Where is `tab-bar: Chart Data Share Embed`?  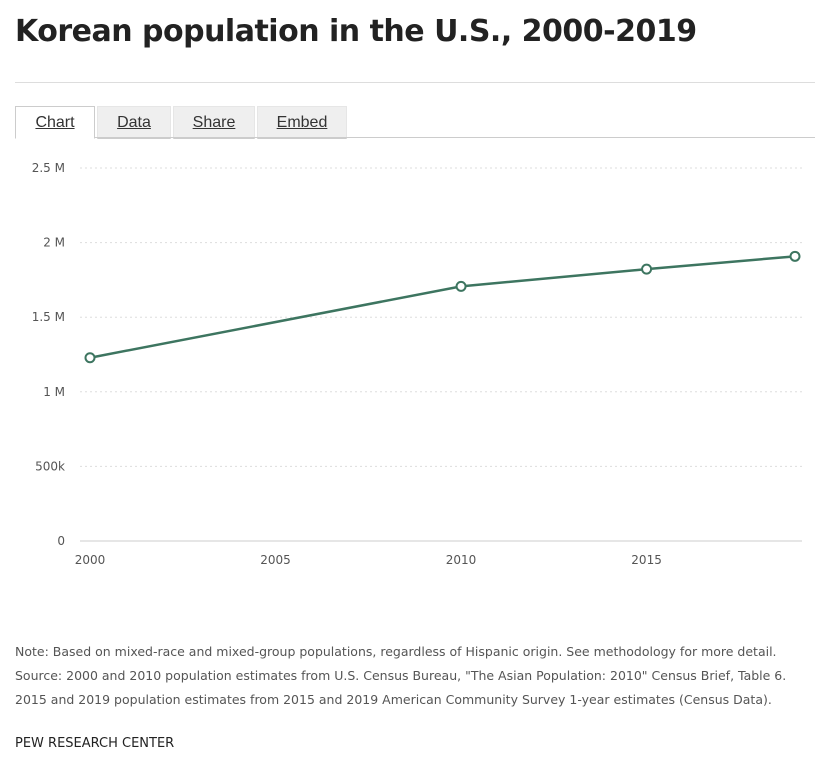 tab-bar: Chart Data Share Embed is located at coordinates (182, 122).